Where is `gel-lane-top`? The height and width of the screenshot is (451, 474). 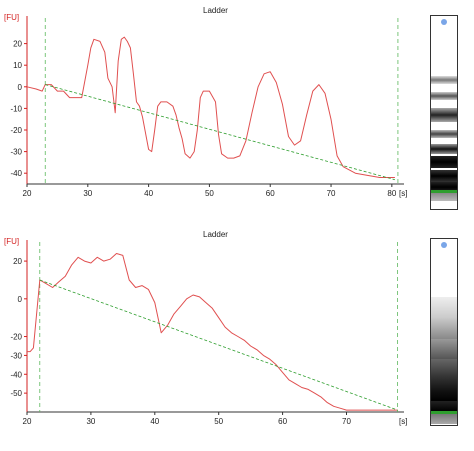 gel-lane-top is located at coordinates (444, 112).